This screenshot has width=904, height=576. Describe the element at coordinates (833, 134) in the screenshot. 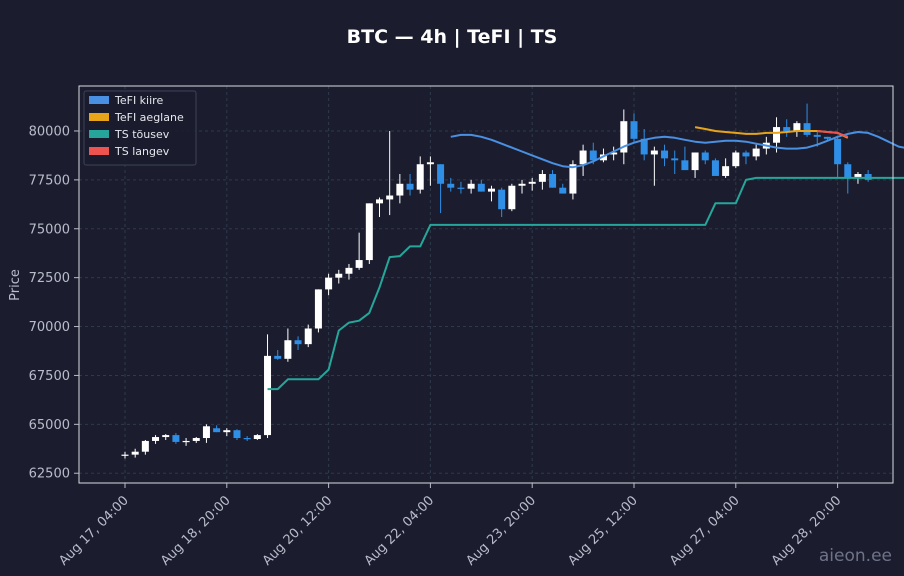

I see `series-line-ts-langev` at that location.